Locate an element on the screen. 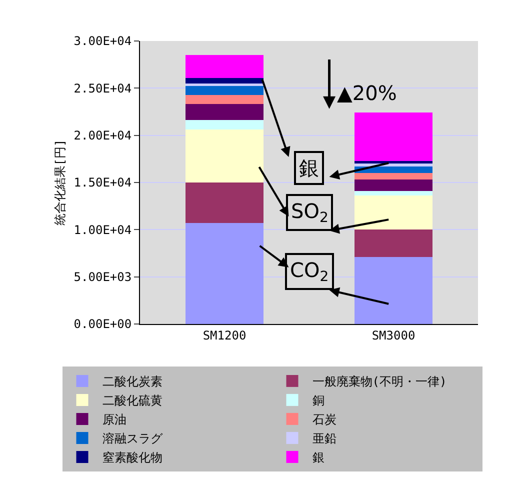 The height and width of the screenshot is (483, 515). x-tick-label: SM1200 is located at coordinates (224, 335).